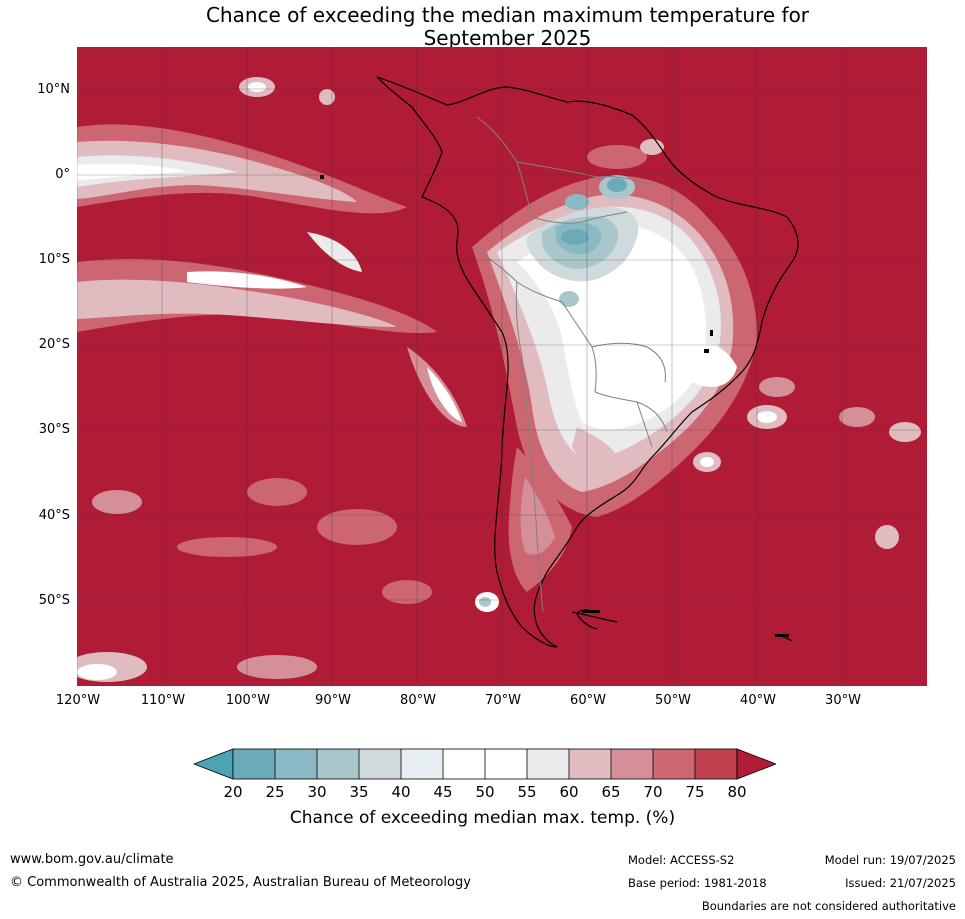 The image size is (965, 919). Describe the element at coordinates (78, 700) in the screenshot. I see `lon-label-120w: 120°W` at that location.